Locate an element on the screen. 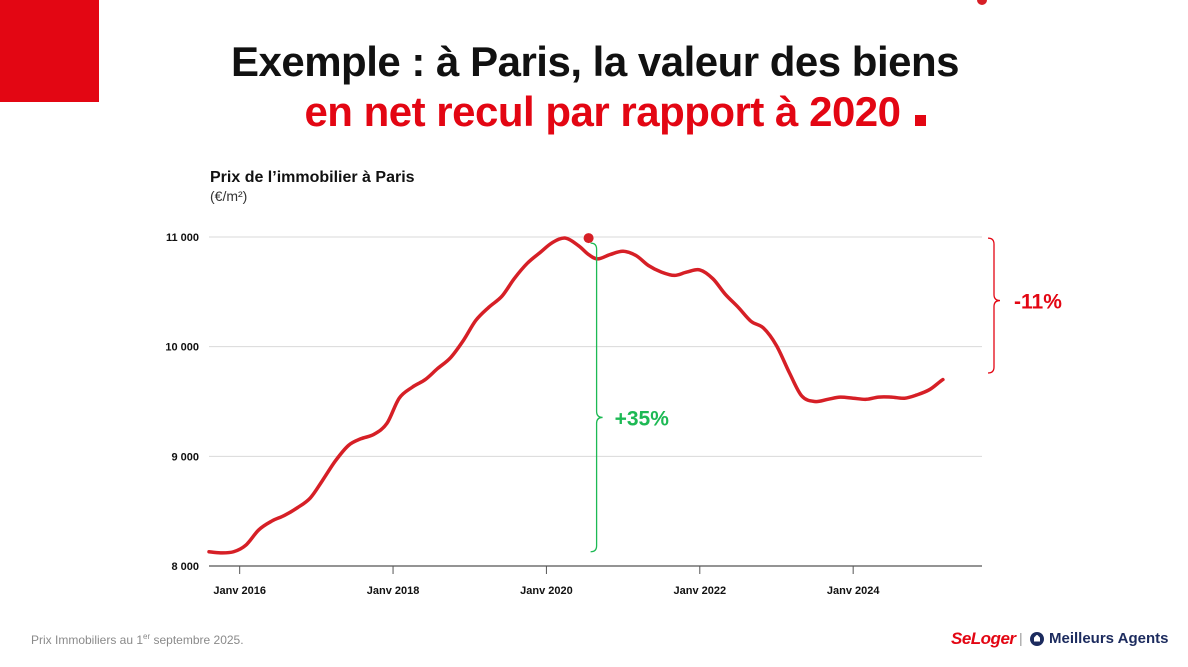 The image size is (1188, 667). y-tick-label: 11 000 is located at coordinates (182, 238).